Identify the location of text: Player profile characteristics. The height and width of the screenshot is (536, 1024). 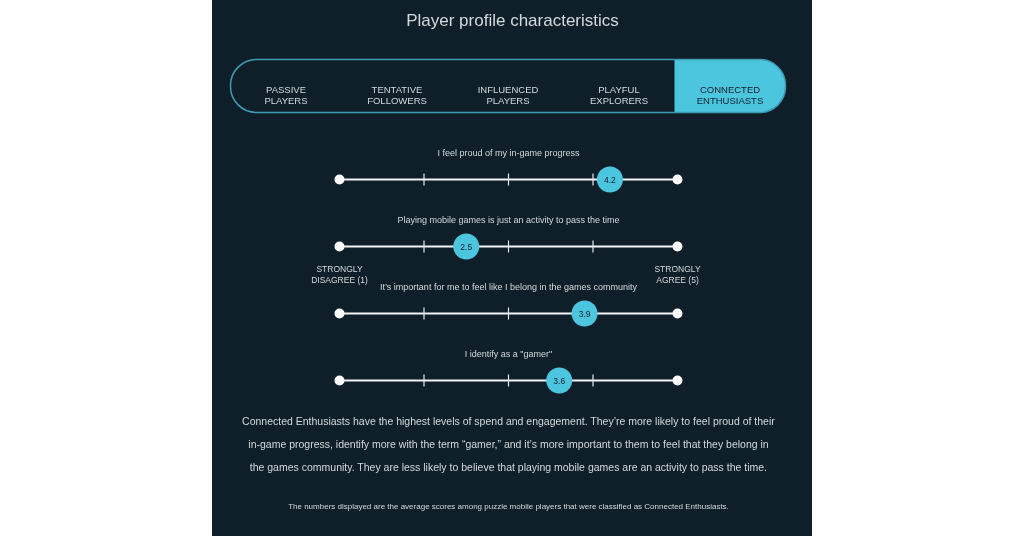
(512, 20).